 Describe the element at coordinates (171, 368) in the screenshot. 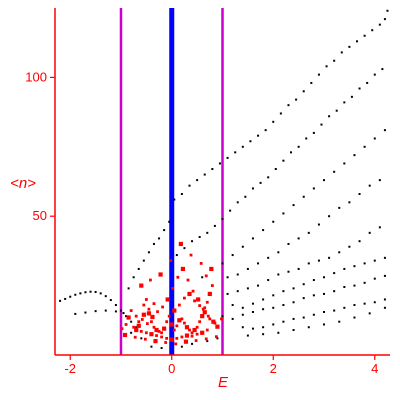

I see `x-tick-label: 0` at that location.